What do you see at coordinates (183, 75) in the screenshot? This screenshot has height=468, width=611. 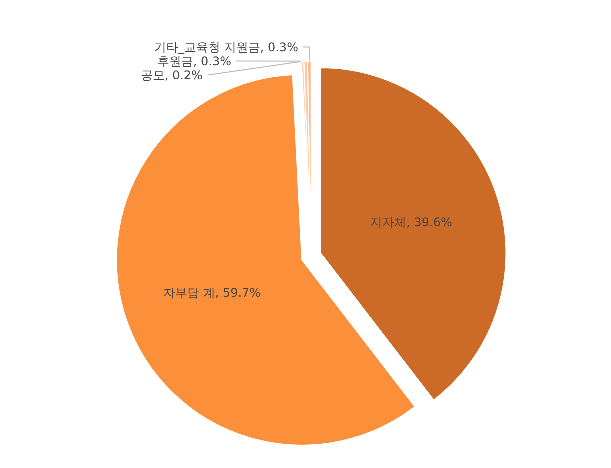 I see `data-label: , 0.2%` at bounding box center [183, 75].